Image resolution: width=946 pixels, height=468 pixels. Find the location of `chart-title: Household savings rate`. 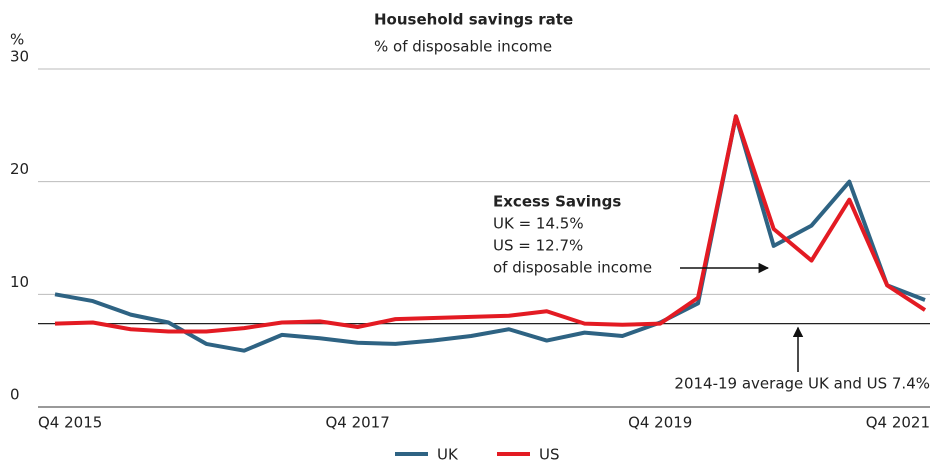

chart-title: Household savings rate is located at coordinates (473, 20).